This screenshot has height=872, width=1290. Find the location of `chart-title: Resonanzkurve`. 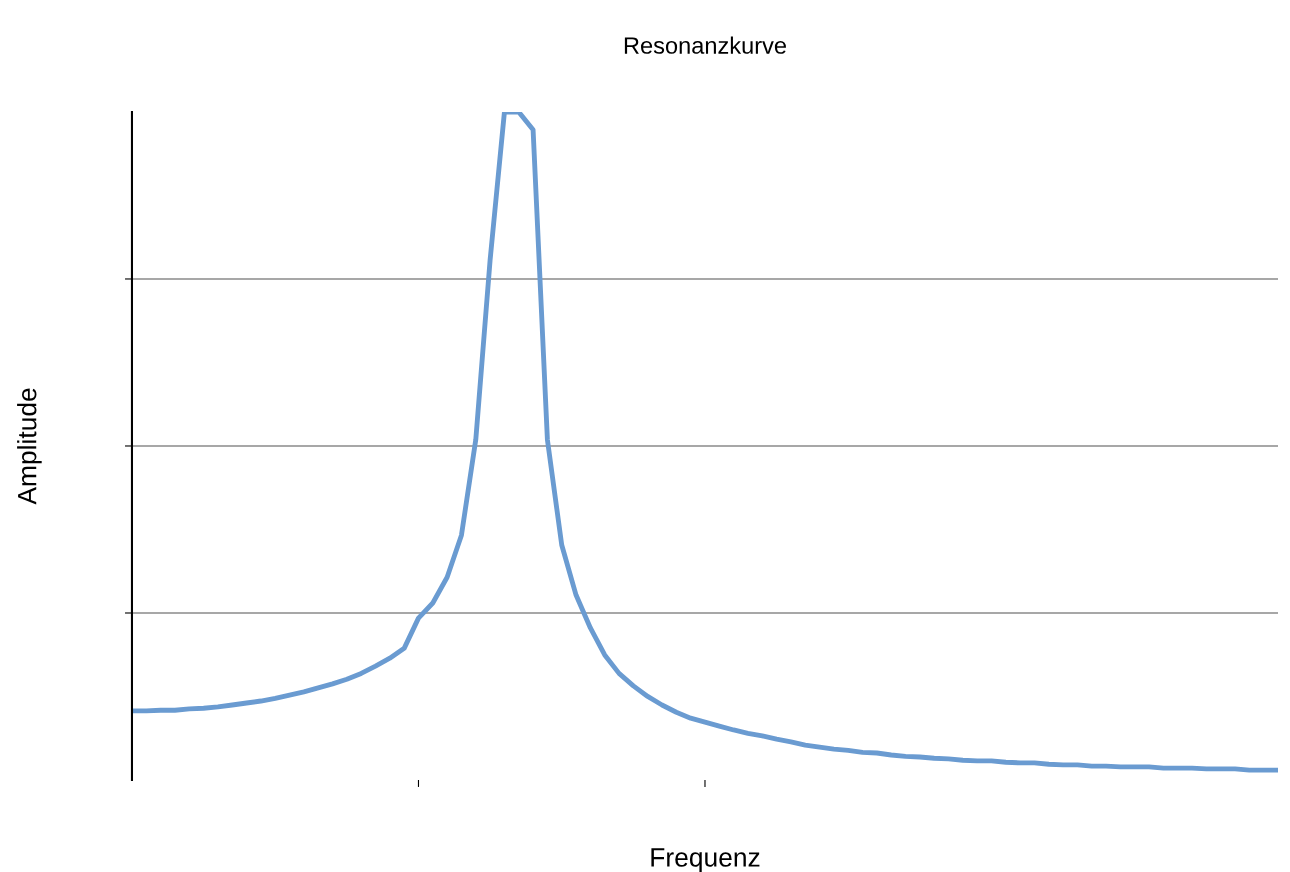

chart-title: Resonanzkurve is located at coordinates (705, 45).